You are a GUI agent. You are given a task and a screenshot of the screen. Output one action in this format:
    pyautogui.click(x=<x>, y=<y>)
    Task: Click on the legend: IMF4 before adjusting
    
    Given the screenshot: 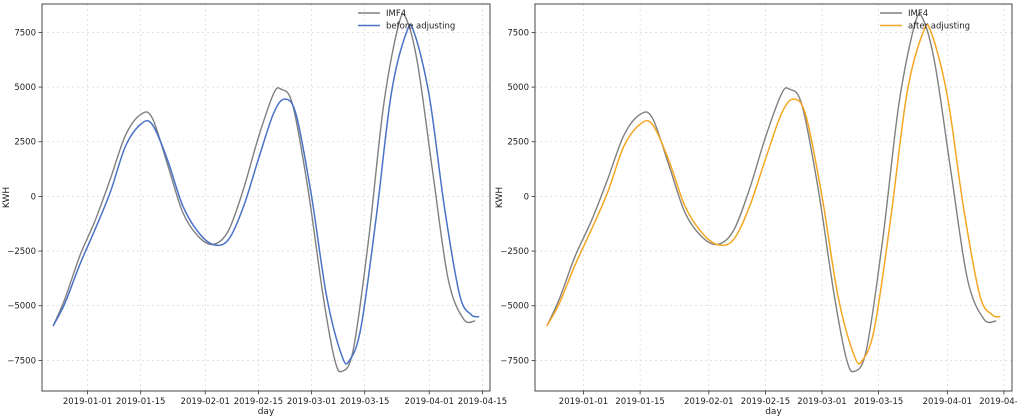 What is the action you would take?
    pyautogui.click(x=406, y=20)
    